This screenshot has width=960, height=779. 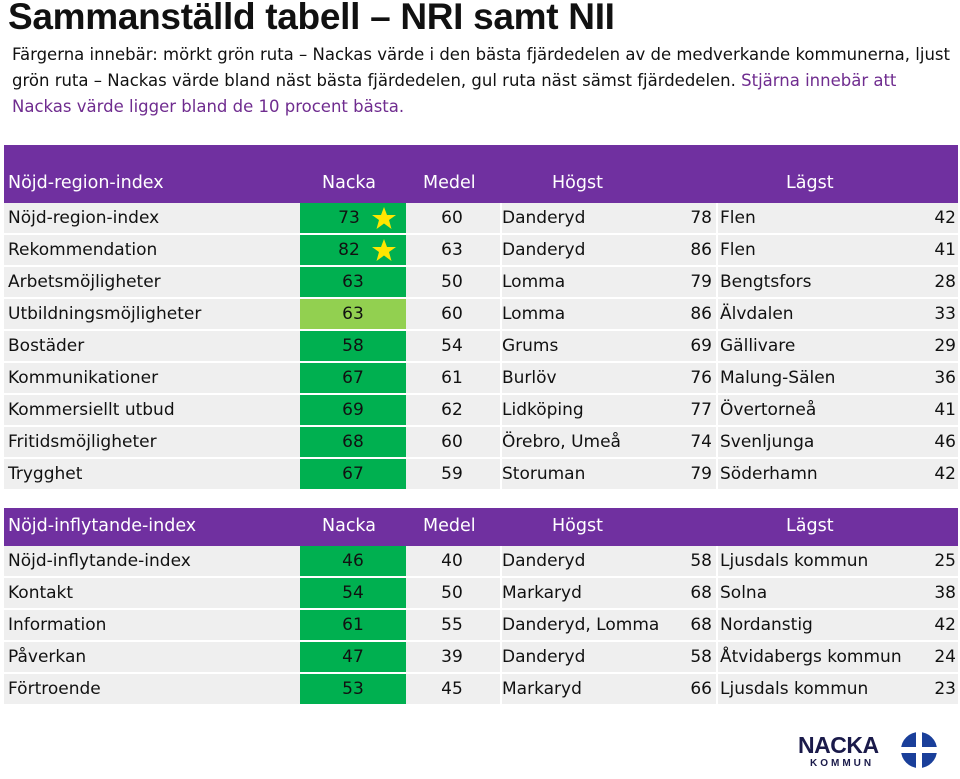 What do you see at coordinates (757, 314) in the screenshot?
I see `low-name: Älvdalen` at bounding box center [757, 314].